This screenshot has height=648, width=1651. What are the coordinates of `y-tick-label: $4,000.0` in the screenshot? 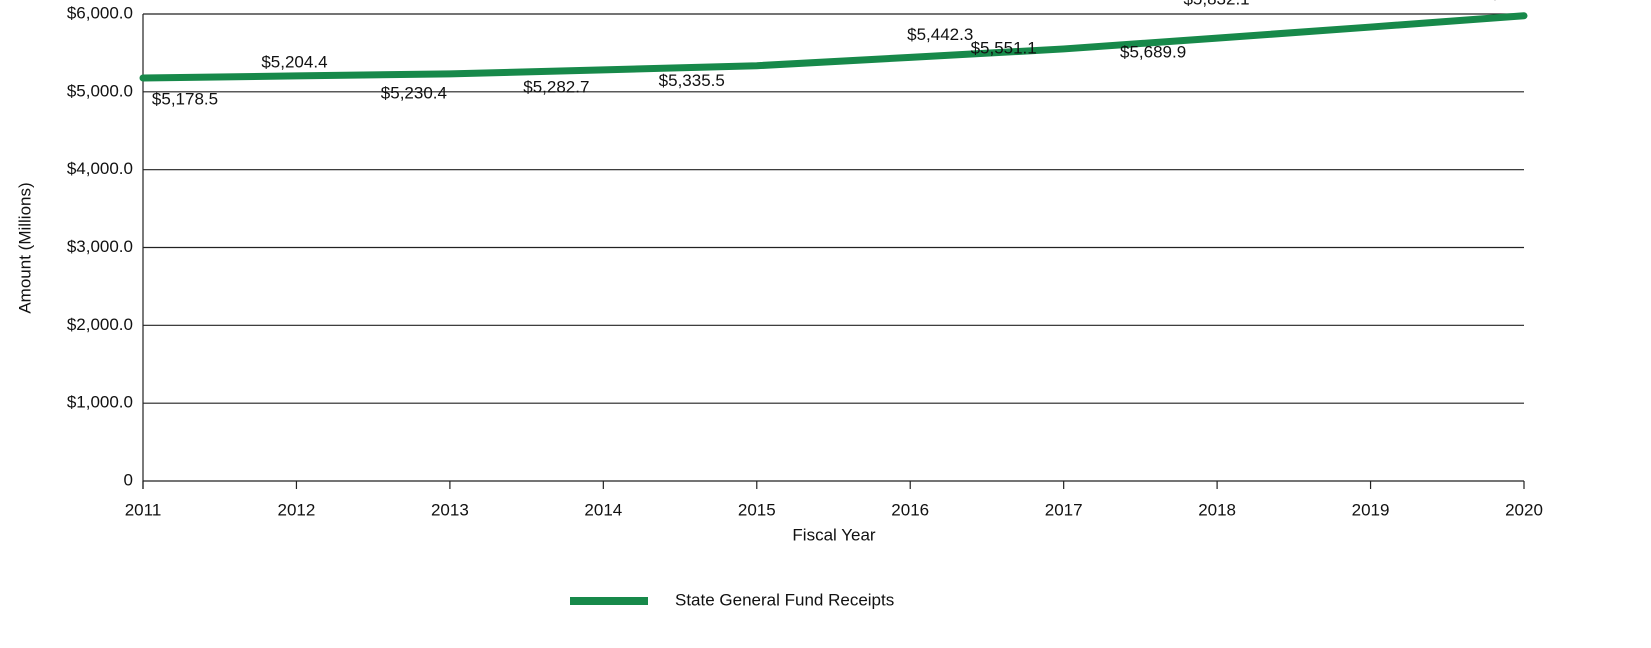 It's located at (100, 168).